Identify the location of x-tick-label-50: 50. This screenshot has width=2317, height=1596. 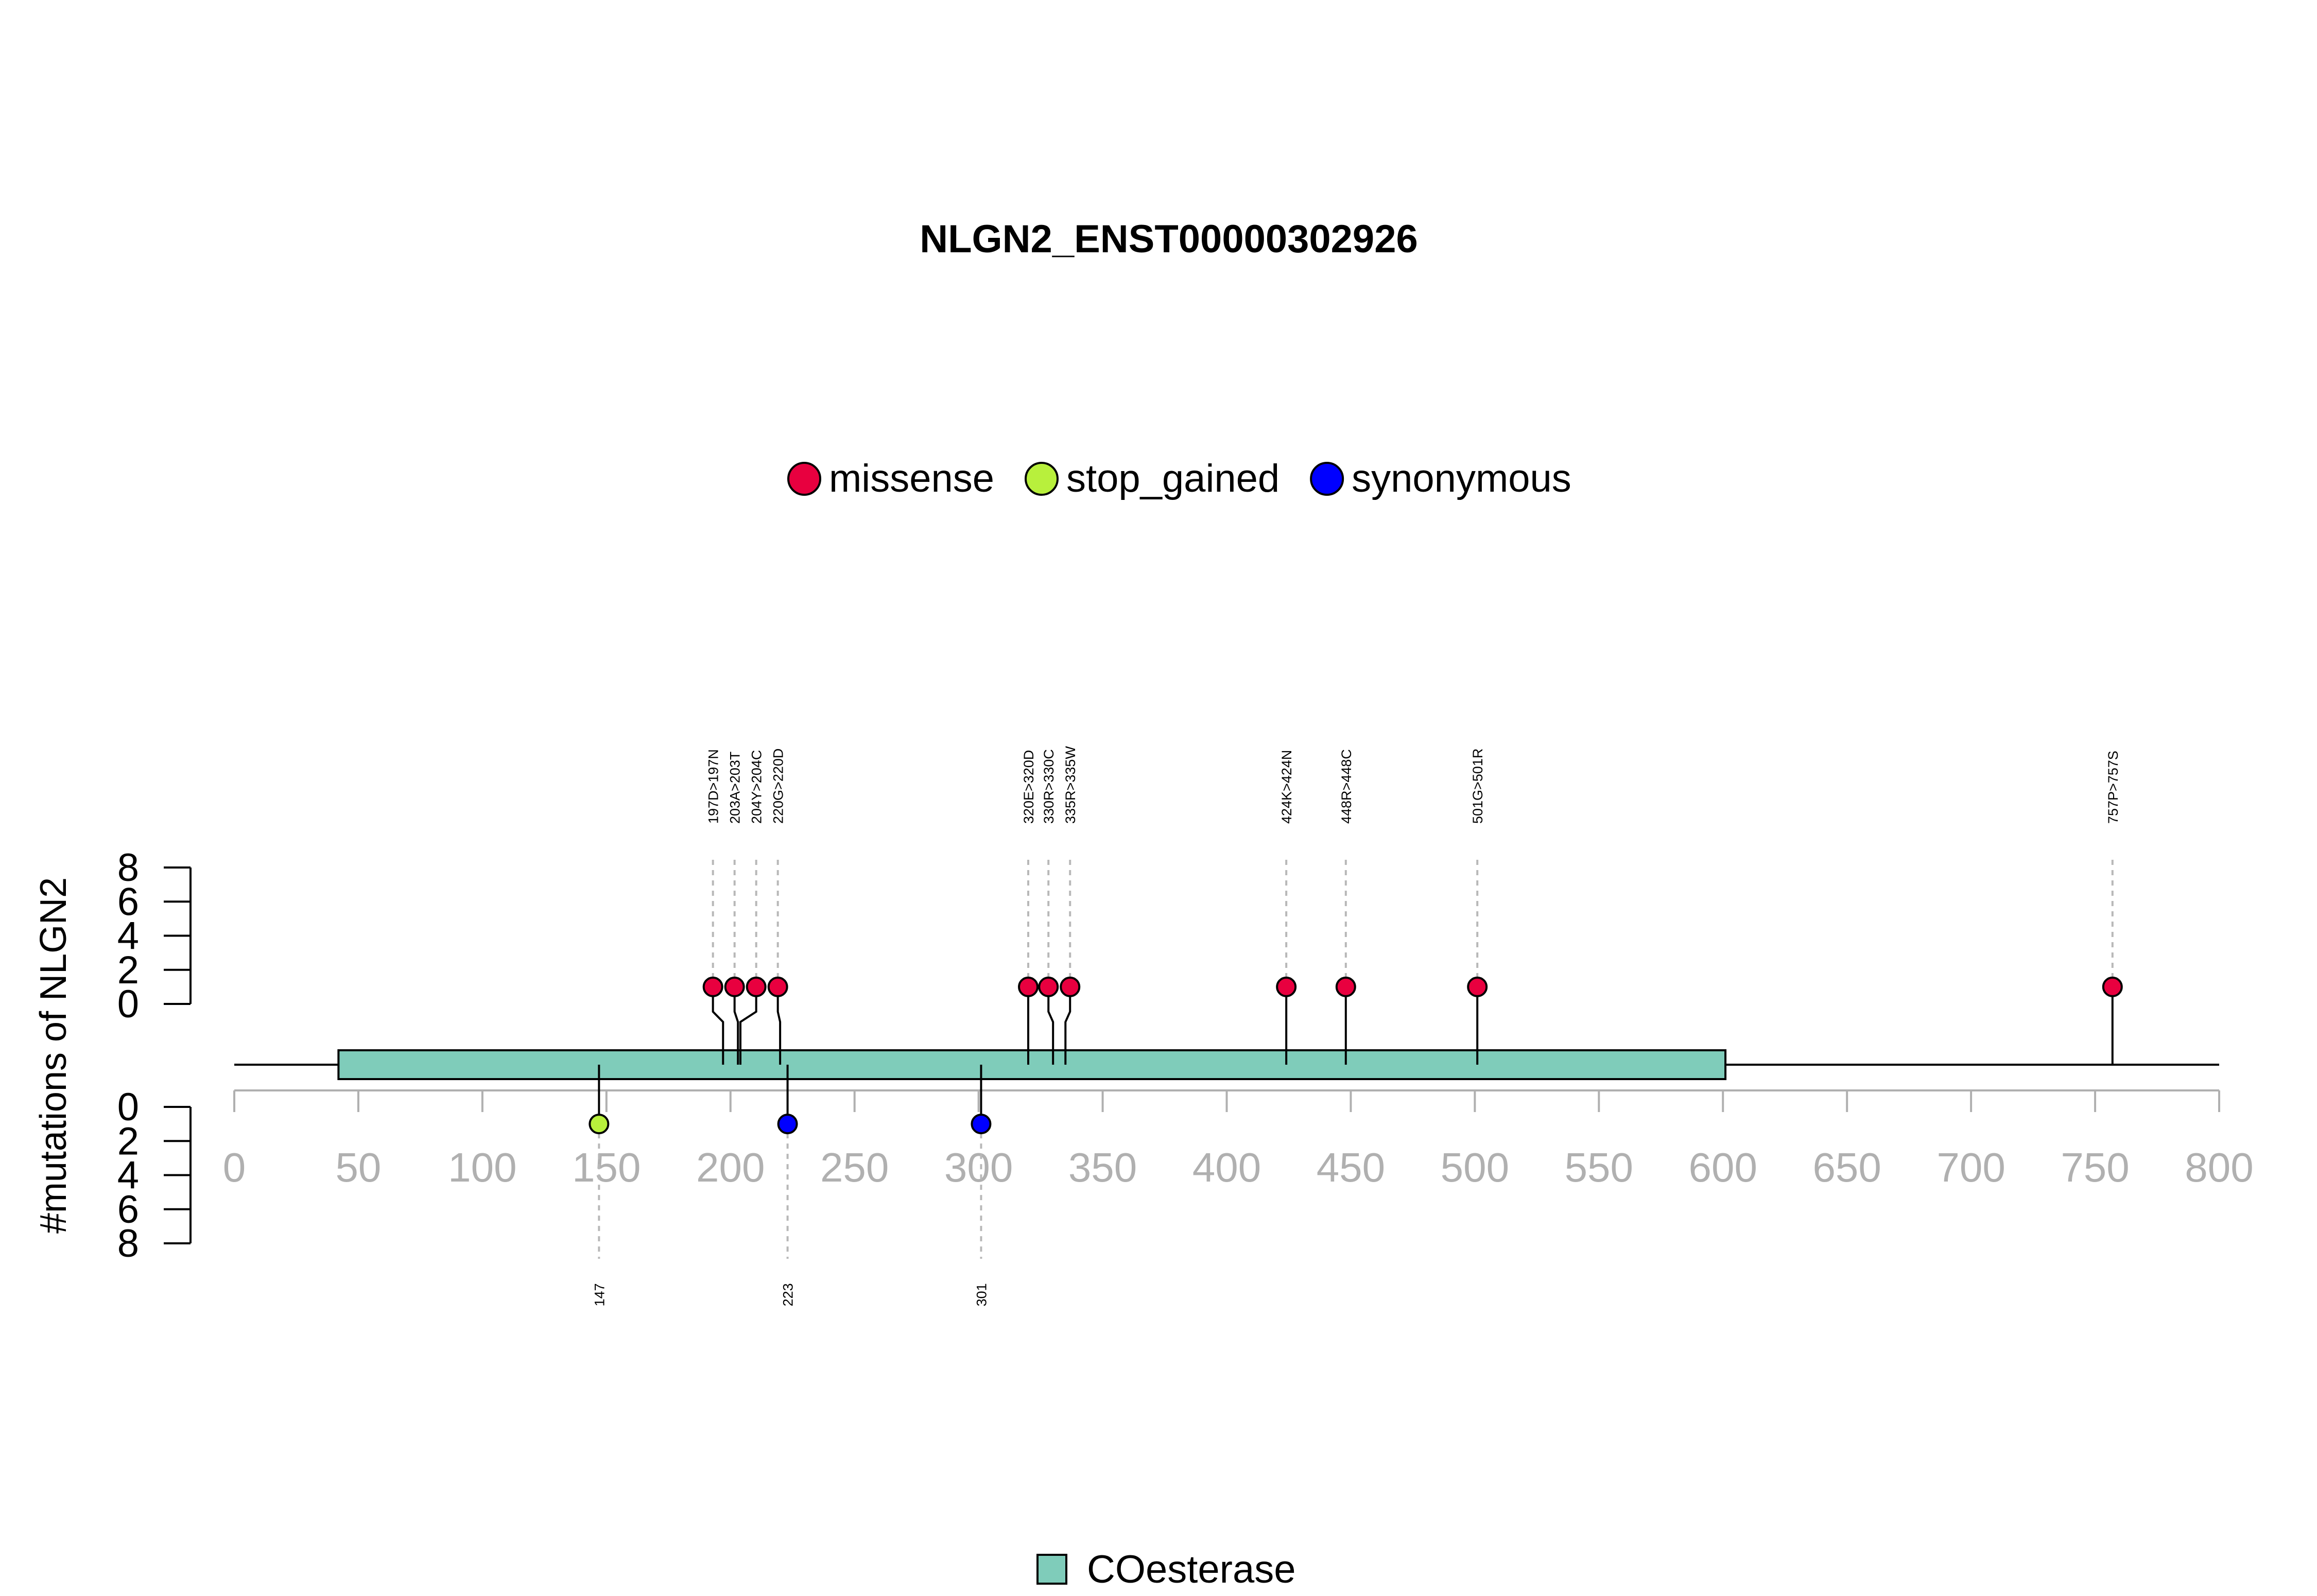
(358, 1167).